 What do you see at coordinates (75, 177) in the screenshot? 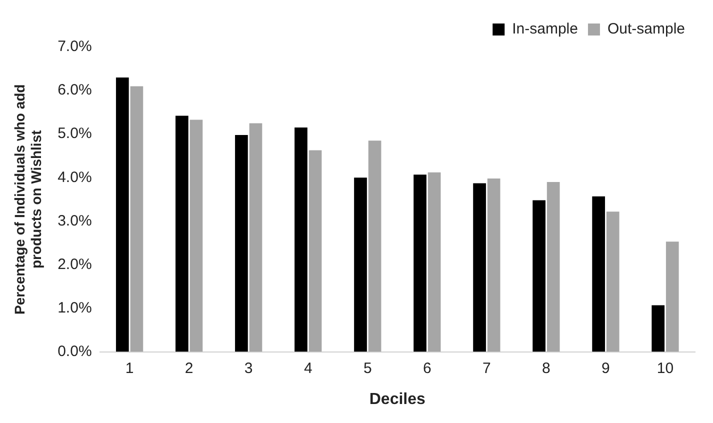
I see `y-tick-label: 4.0%` at bounding box center [75, 177].